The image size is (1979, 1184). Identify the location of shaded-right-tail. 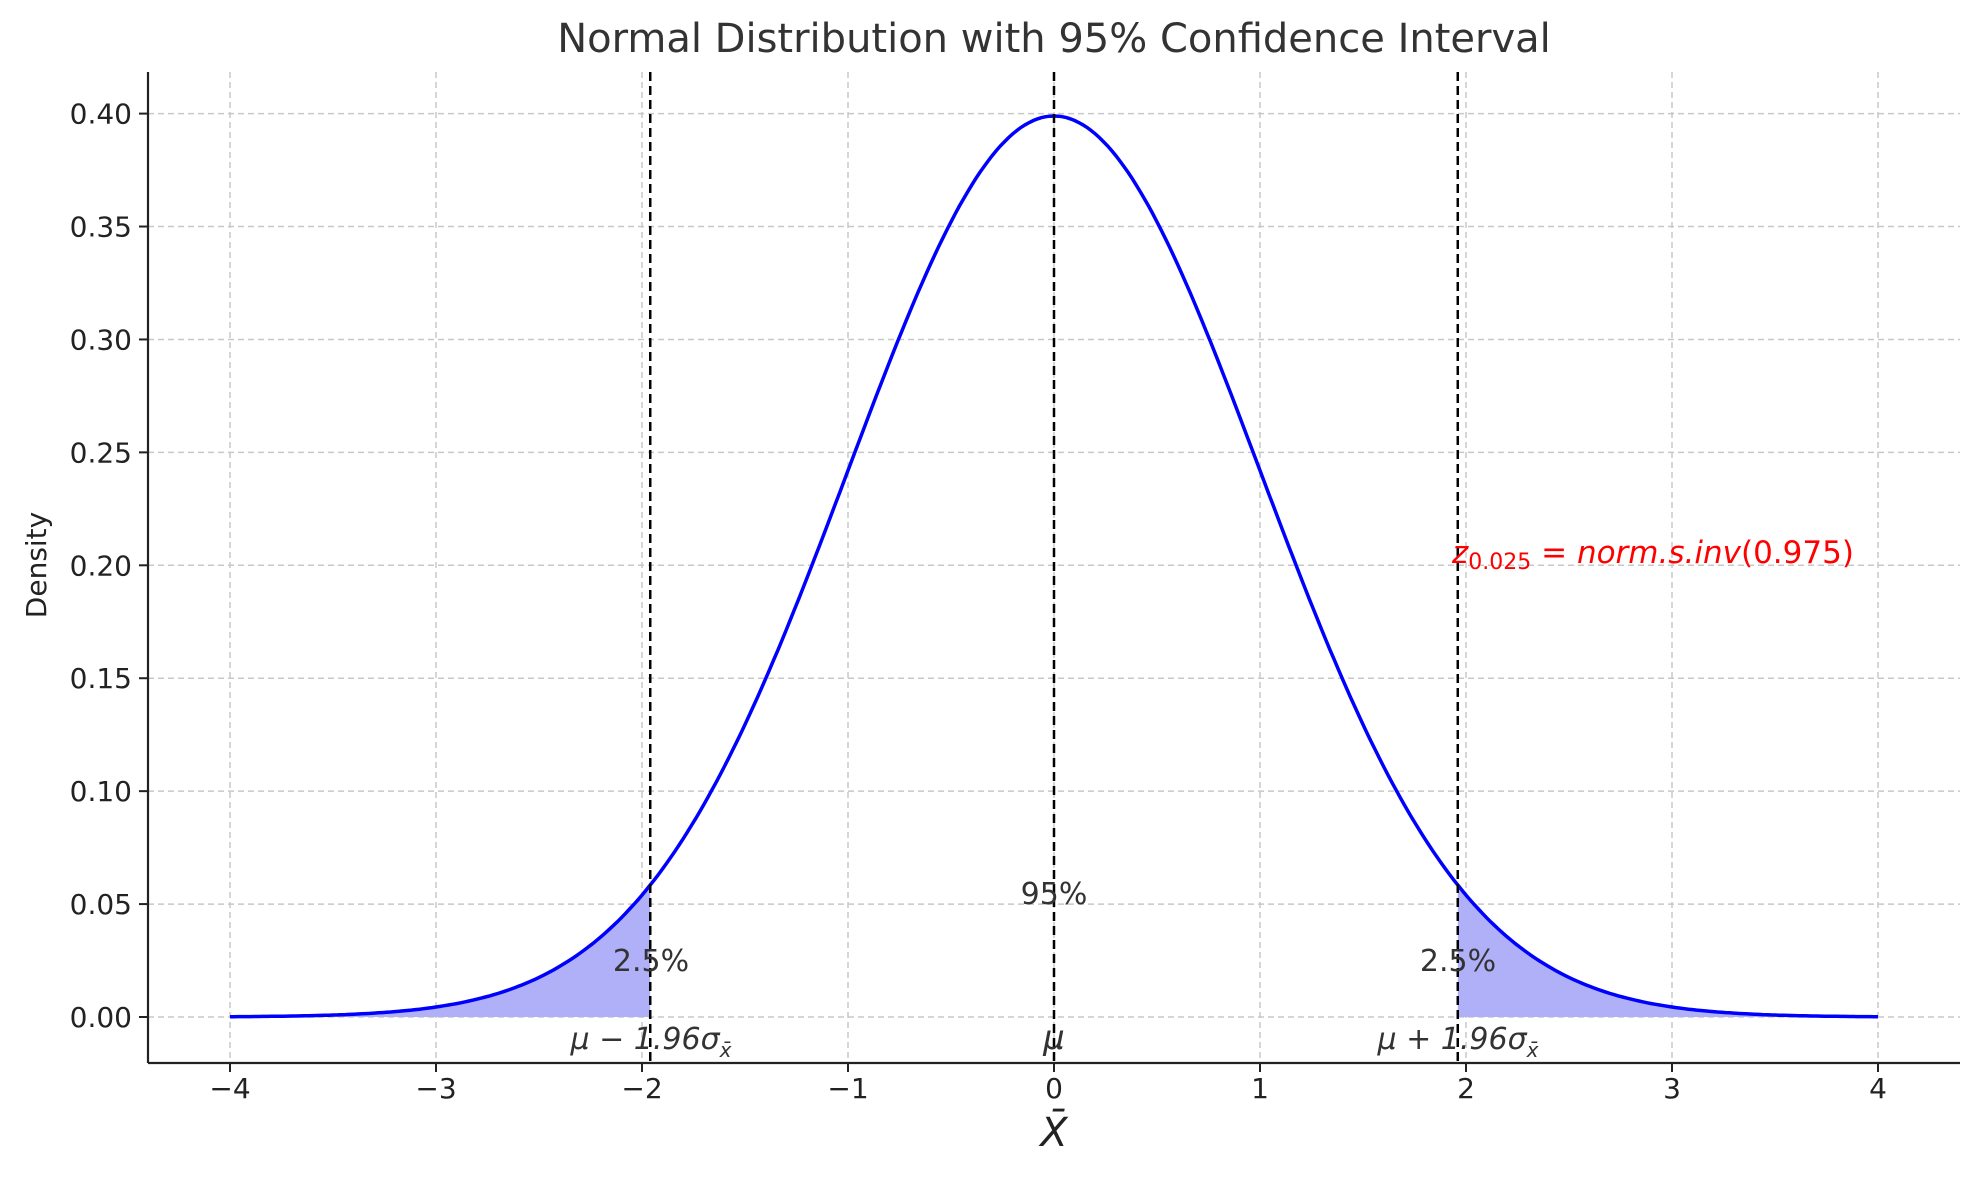
(1667, 951).